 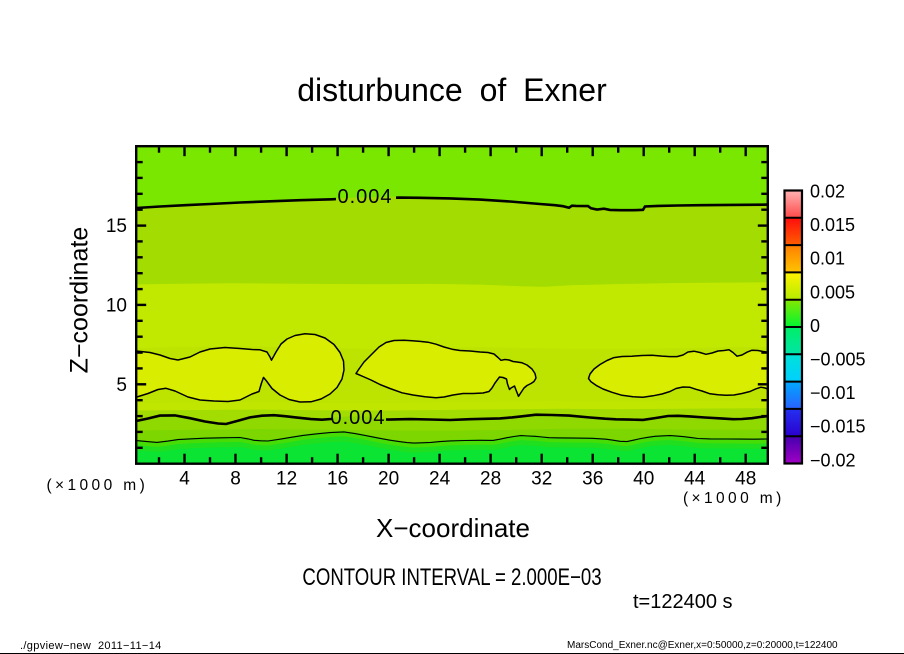 I want to click on svg-text: 16, so click(x=337, y=479).